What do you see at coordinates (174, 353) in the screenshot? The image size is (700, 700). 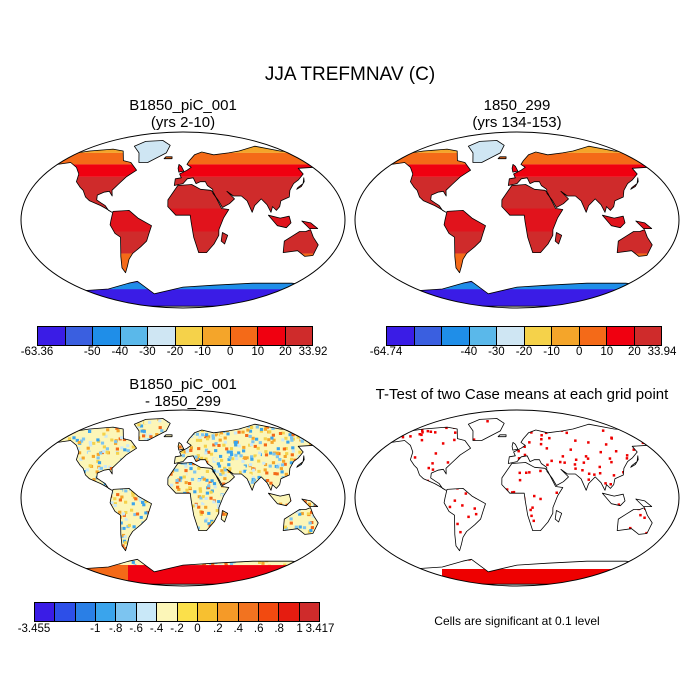 I see `colorbar-case1-ticks: -63.36 -50 -40 -30 -20 -10 0 10 20 33.92` at bounding box center [174, 353].